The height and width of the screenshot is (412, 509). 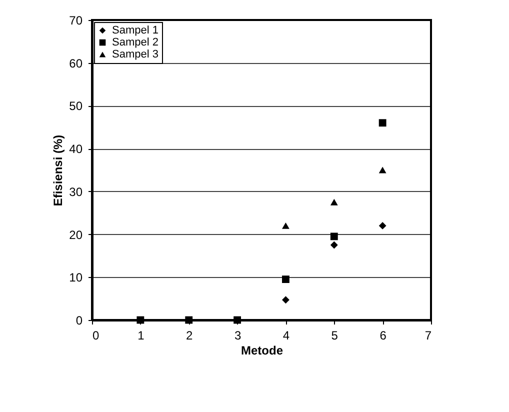 I want to click on x-tick-label: 1, so click(x=141, y=335).